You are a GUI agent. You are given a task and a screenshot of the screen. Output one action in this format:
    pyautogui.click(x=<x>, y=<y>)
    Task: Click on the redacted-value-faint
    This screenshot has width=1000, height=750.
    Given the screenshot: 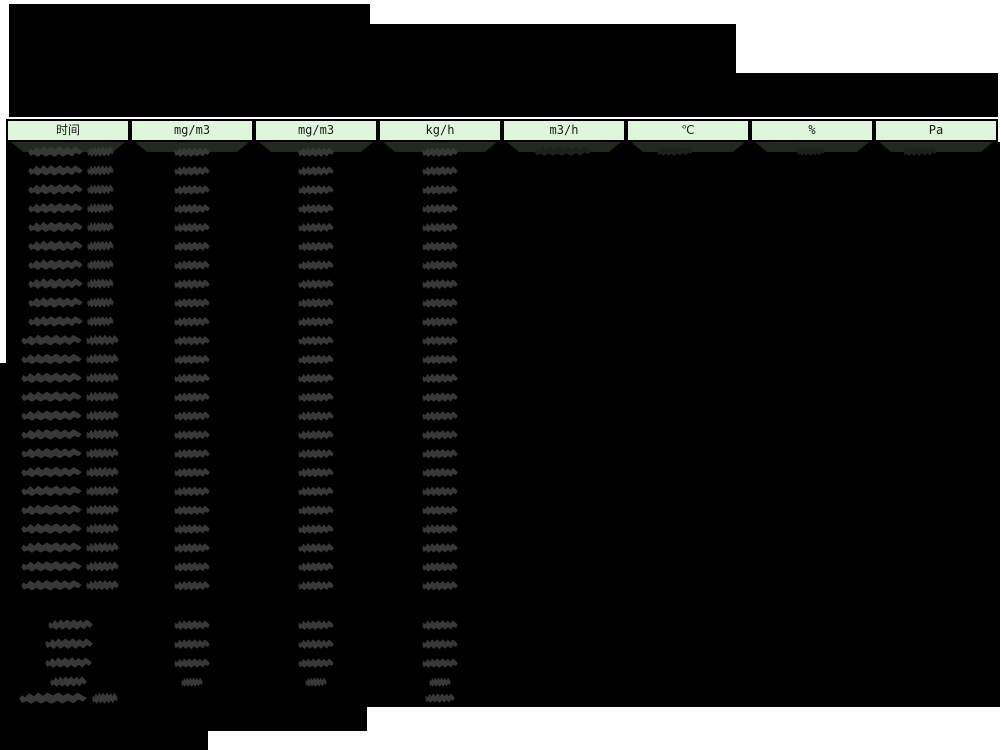 What is the action you would take?
    pyautogui.click(x=811, y=151)
    